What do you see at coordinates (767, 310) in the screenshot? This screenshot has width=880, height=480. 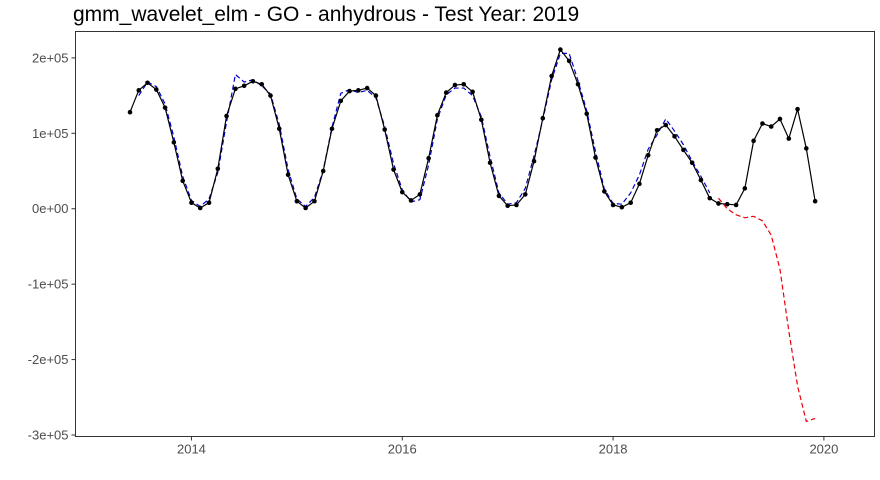 I see `forecast-series-line` at bounding box center [767, 310].